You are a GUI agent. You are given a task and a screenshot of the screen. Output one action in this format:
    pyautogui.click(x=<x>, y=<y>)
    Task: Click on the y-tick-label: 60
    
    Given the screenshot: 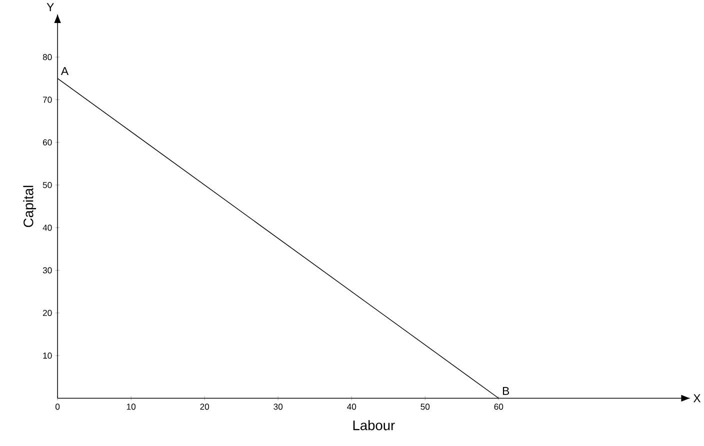 What is the action you would take?
    pyautogui.click(x=47, y=142)
    